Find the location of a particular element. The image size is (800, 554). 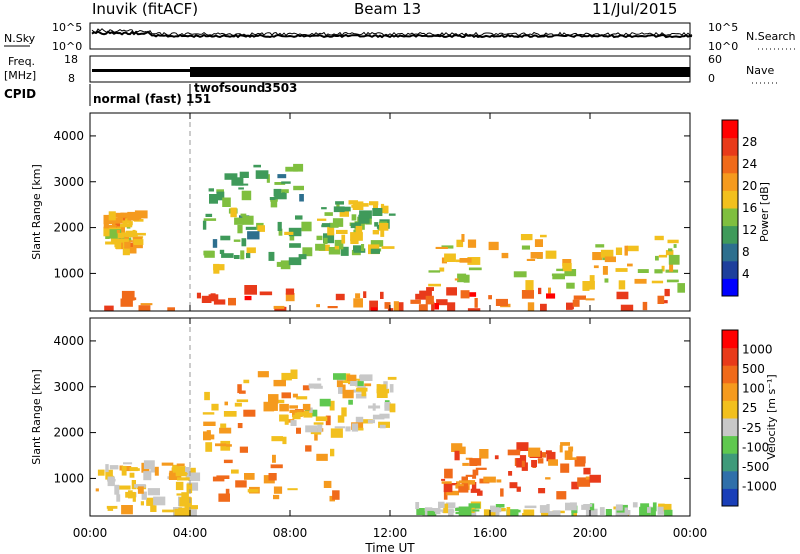

nsearch-tick-top: 10^5 is located at coordinates (723, 27).